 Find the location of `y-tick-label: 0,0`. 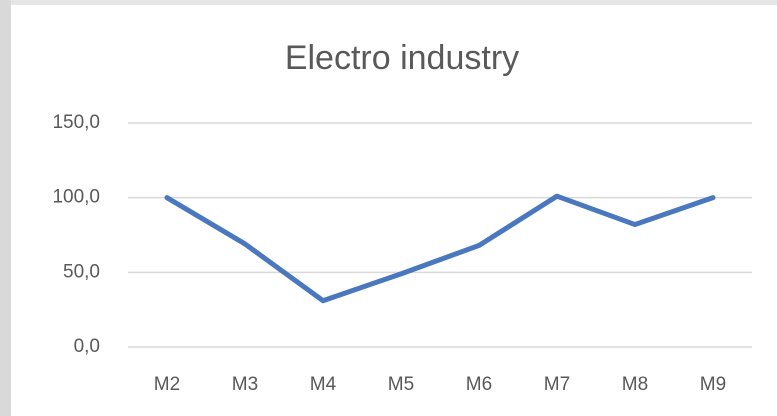

y-tick-label: 0,0 is located at coordinates (87, 346).